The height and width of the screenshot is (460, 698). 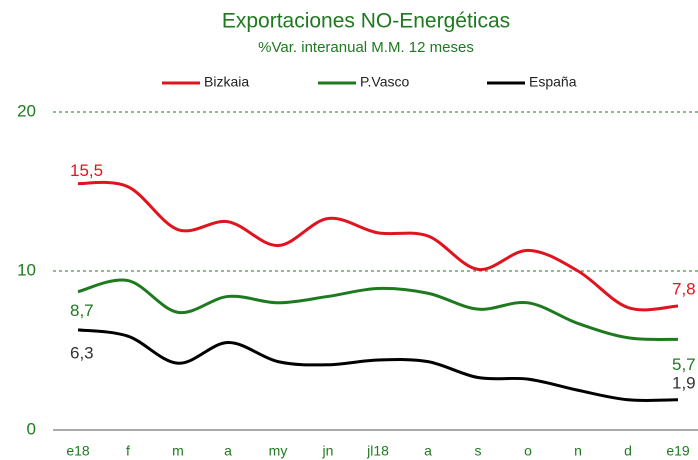 What do you see at coordinates (328, 451) in the screenshot?
I see `x-tick-label: jn` at bounding box center [328, 451].